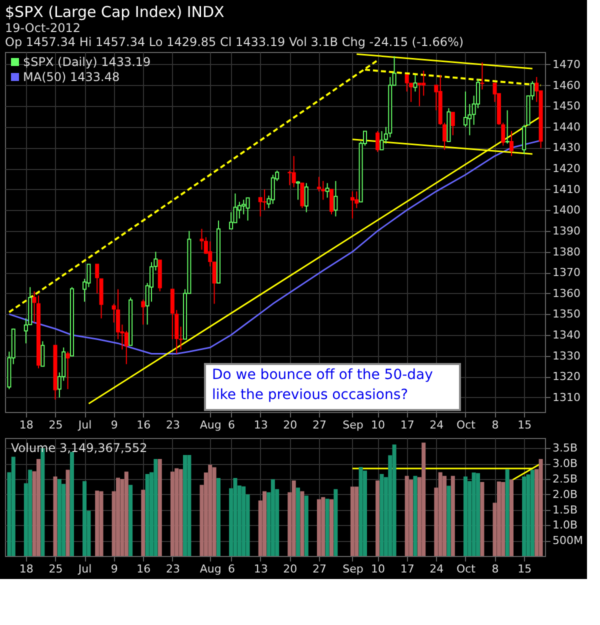 Image resolution: width=600 pixels, height=625 pixels. Describe the element at coordinates (566, 189) in the screenshot. I see `y-tick-label: 1410` at that location.